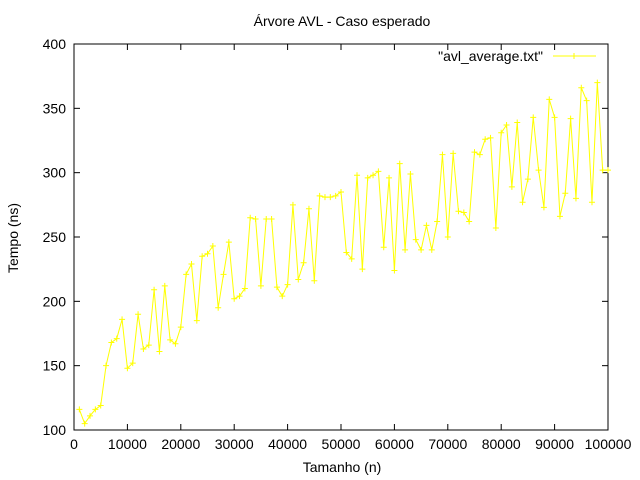 The height and width of the screenshot is (480, 640). What do you see at coordinates (55, 430) in the screenshot?
I see `y-tick-label: 100` at bounding box center [55, 430].